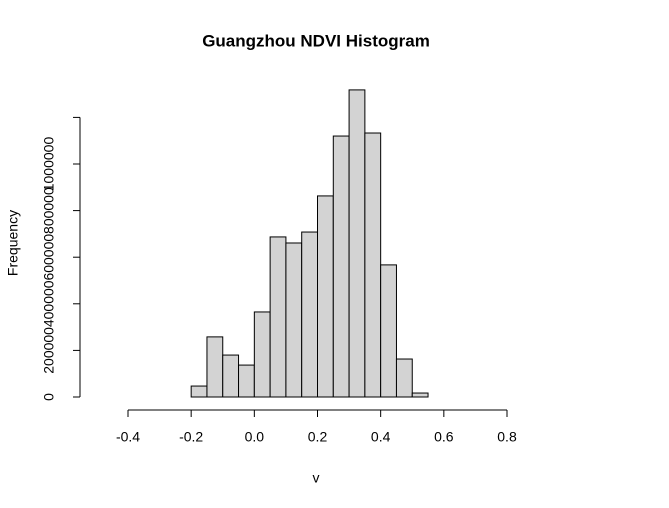 This screenshot has width=669, height=508. Describe the element at coordinates (507, 437) in the screenshot. I see `x-tick-label: 0.8` at that location.